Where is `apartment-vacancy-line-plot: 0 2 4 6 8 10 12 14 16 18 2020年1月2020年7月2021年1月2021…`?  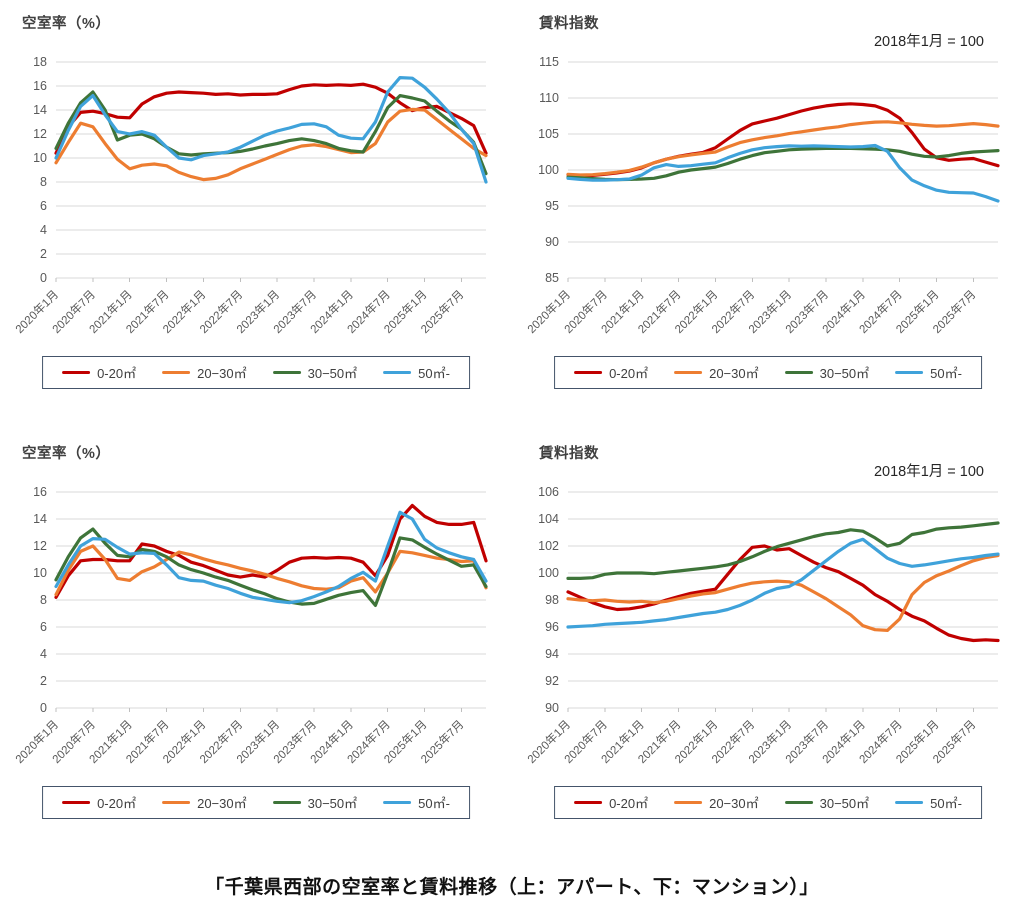
apartment-vacancy-line-plot: 0 2 4 6 8 10 12 14 16 18 2020年1月2020年7月2021年1月2021… is located at coordinates (250, 195).